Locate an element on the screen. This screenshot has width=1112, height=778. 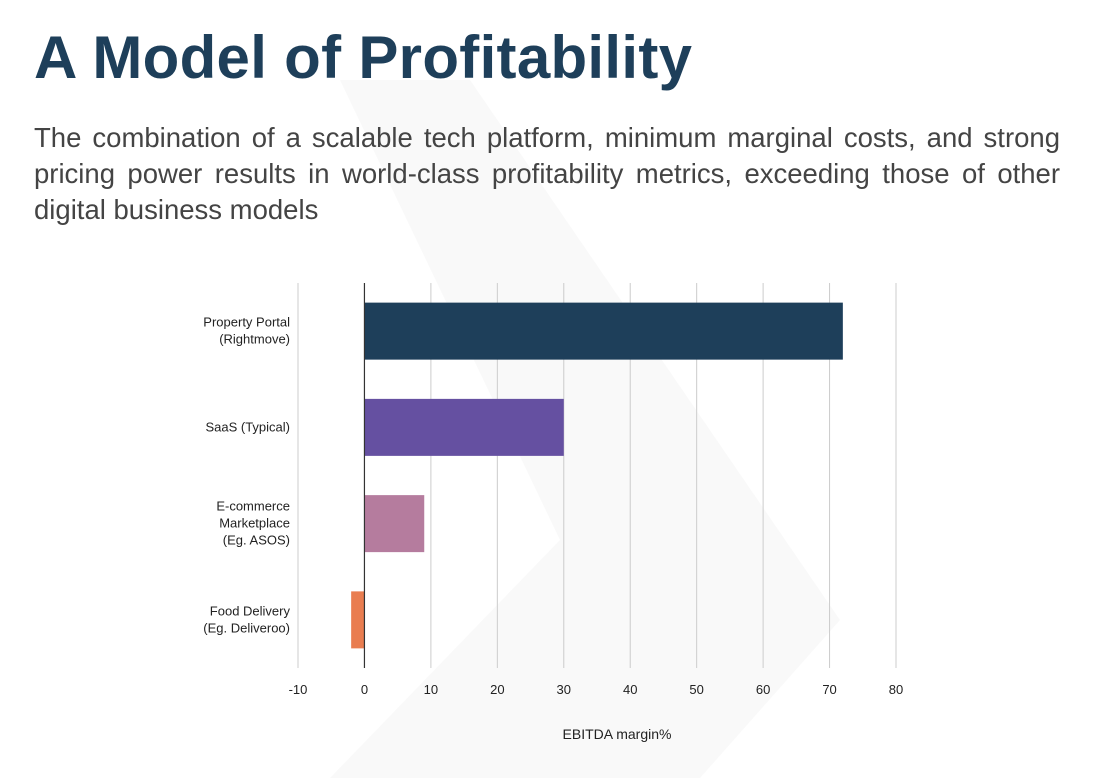
x-tick-label: 60 is located at coordinates (763, 689).